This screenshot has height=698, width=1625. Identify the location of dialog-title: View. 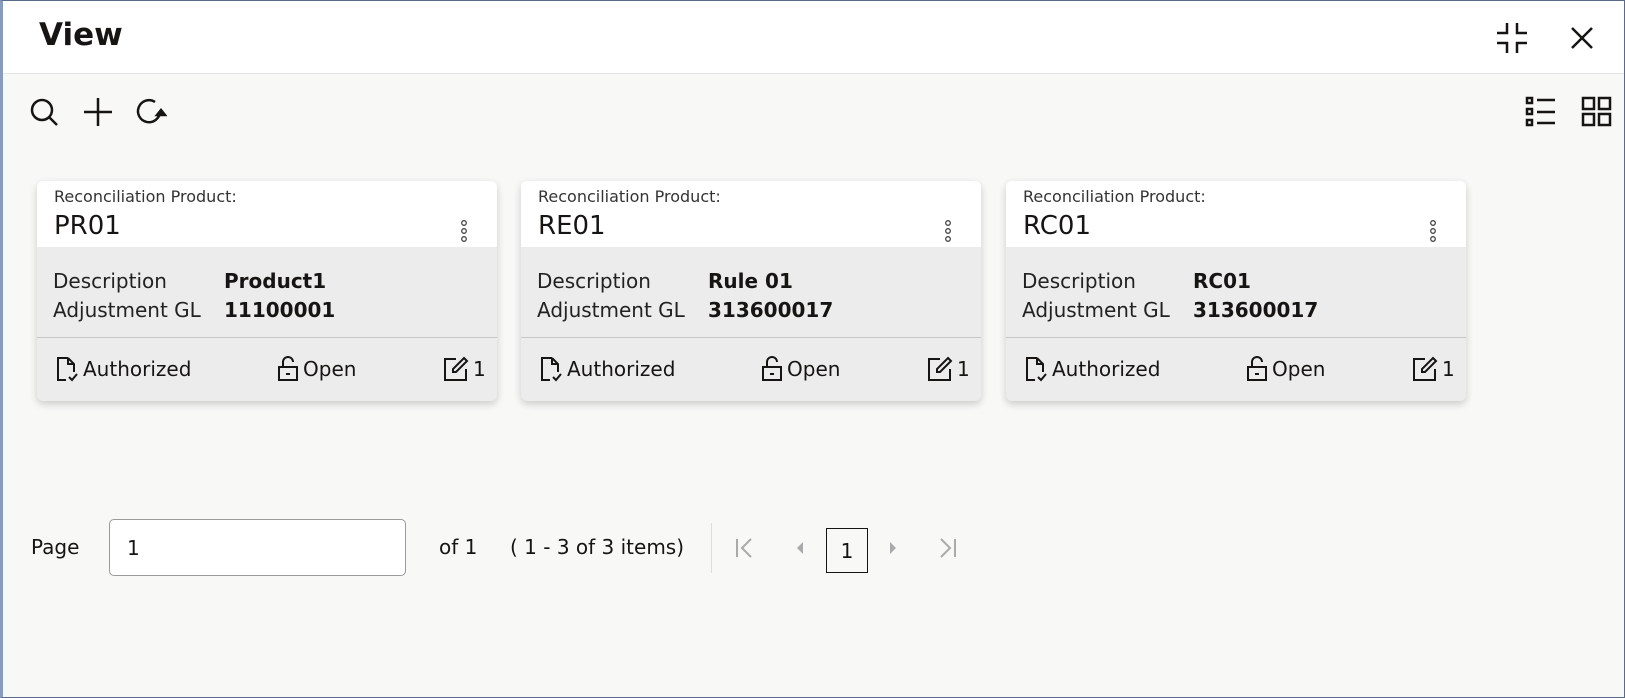
(81, 35).